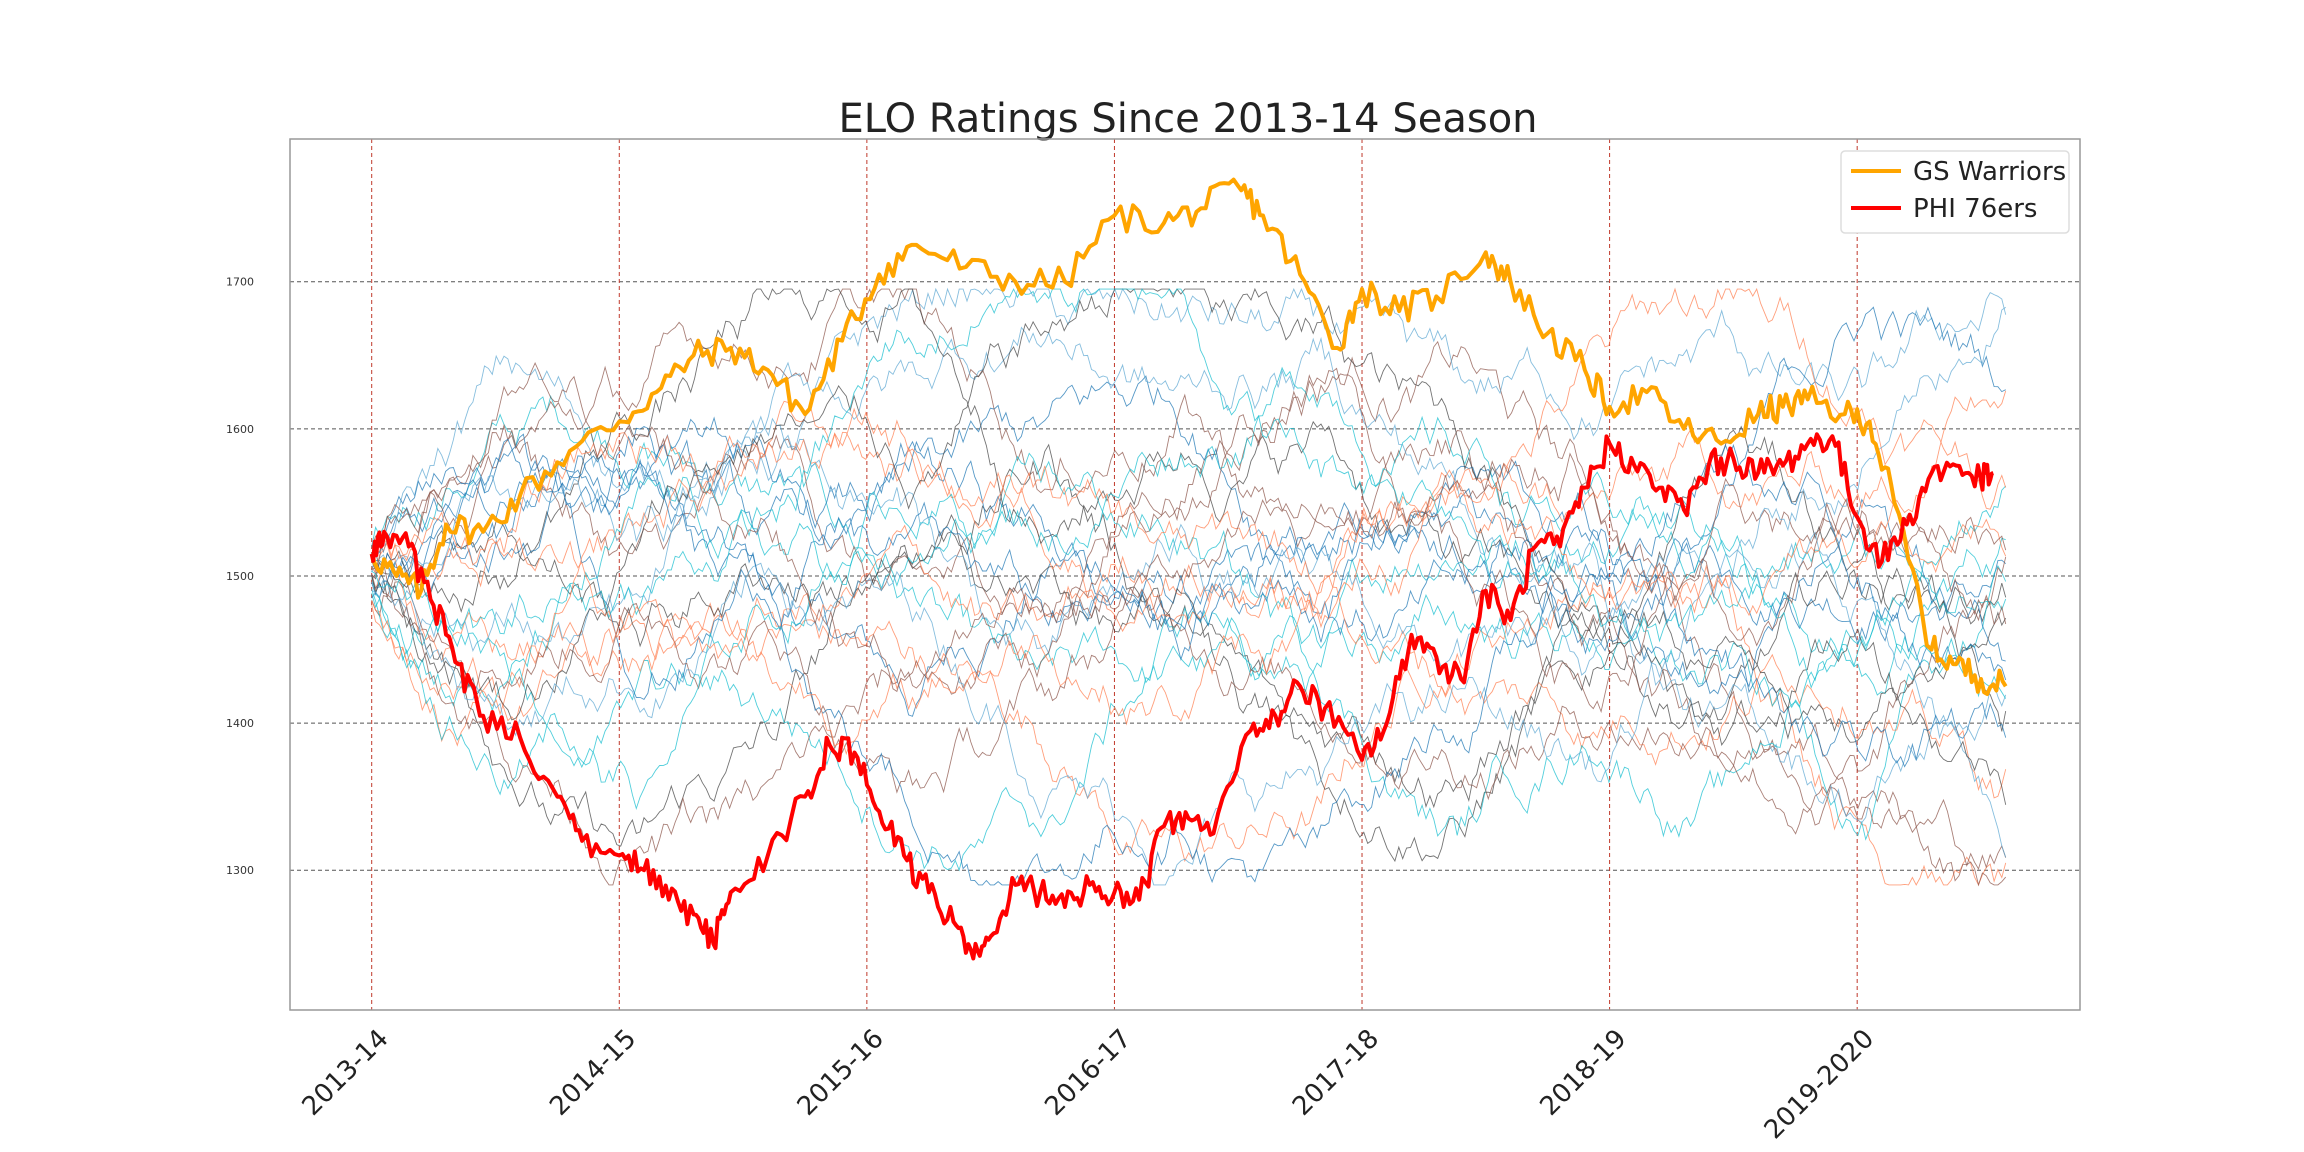 The height and width of the screenshot is (1152, 2304). What do you see at coordinates (240, 429) in the screenshot?
I see `y-tick-label: 1600` at bounding box center [240, 429].